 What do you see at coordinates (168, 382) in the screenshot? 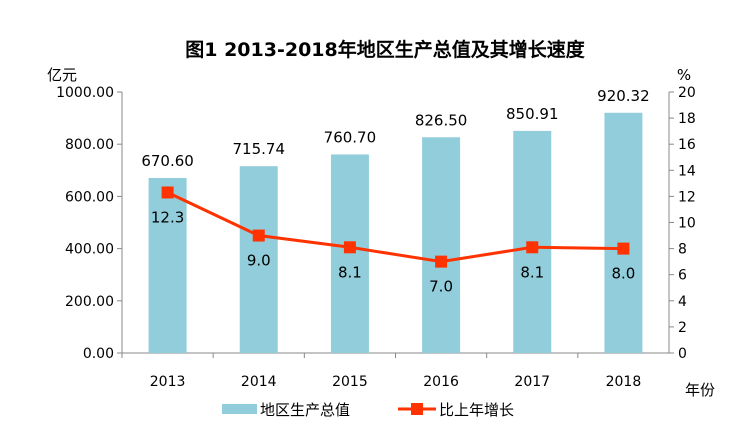
I see `x-tick-label: 2013` at bounding box center [168, 382].